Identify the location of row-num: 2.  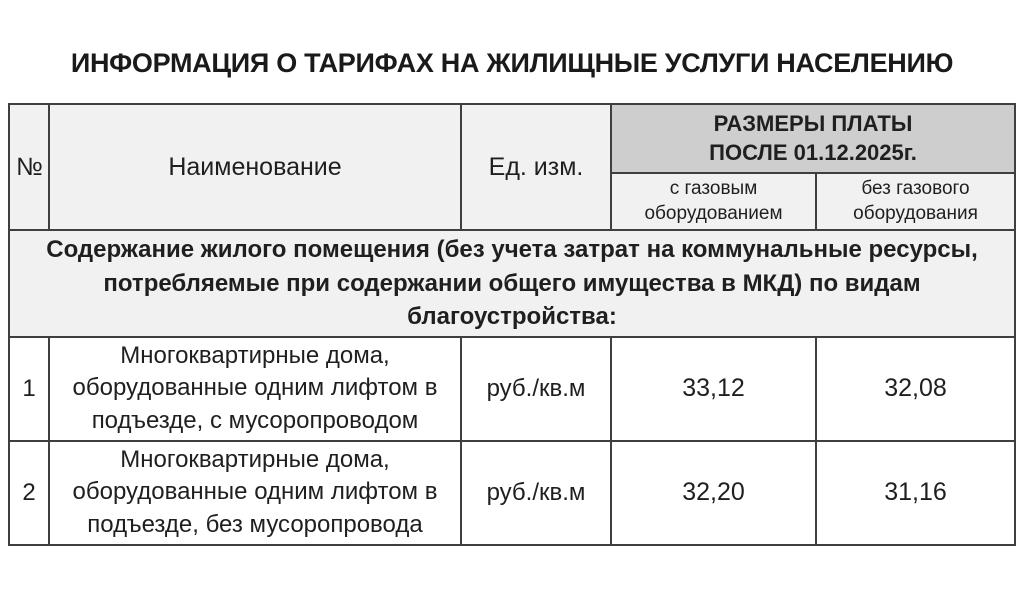
(29, 492).